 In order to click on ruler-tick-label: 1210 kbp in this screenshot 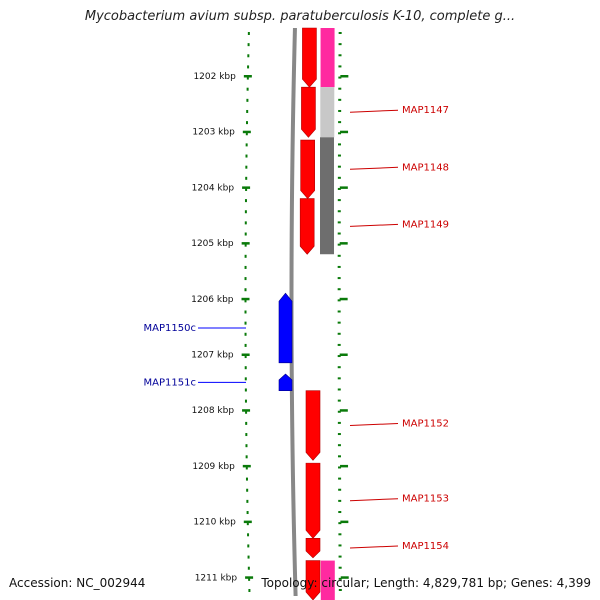, I will do `click(214, 523)`.